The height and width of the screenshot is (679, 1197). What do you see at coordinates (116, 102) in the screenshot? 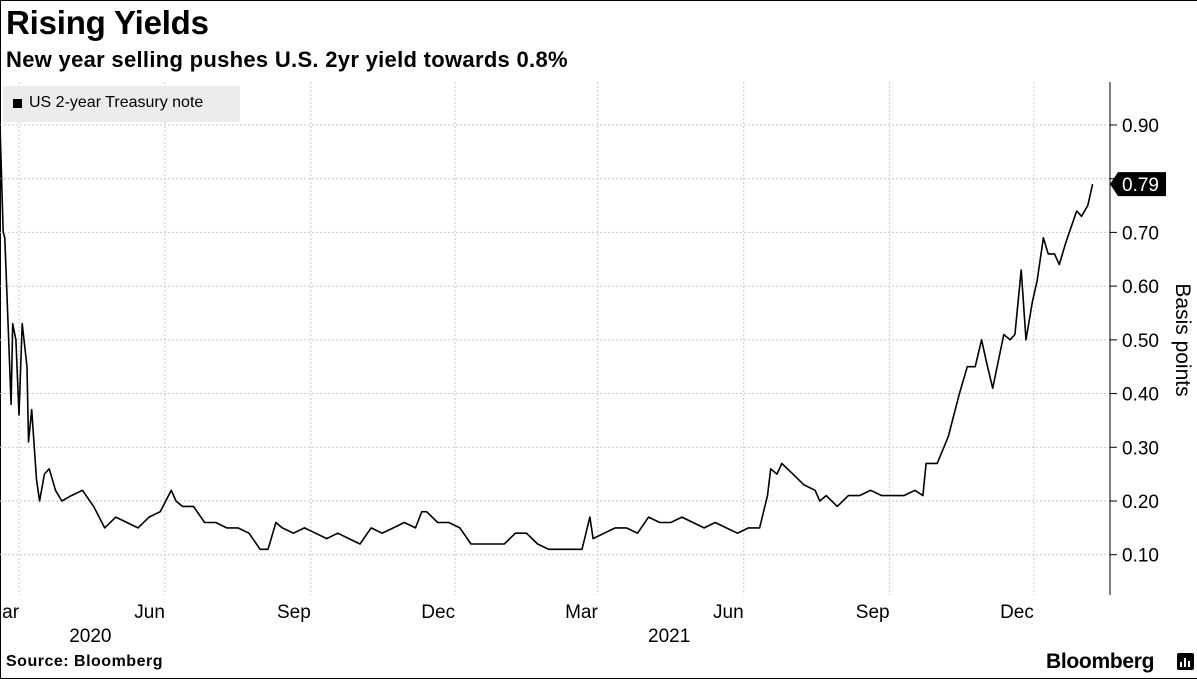
I see `legend-label: US 2-year Treasury note` at bounding box center [116, 102].